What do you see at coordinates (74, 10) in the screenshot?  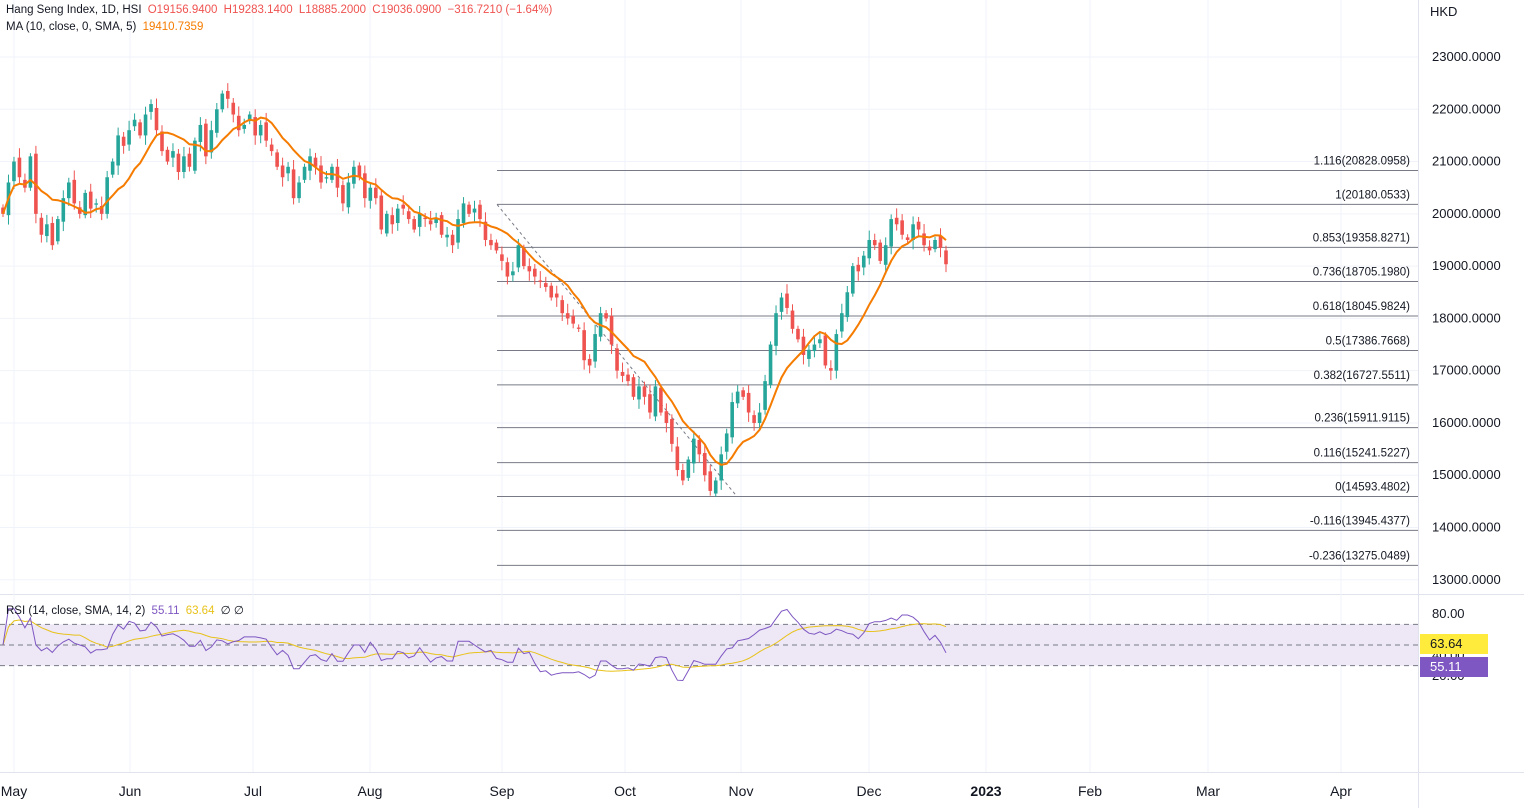 I see `symbol-name: Hang Seng Index, 1D, HSI` at bounding box center [74, 10].